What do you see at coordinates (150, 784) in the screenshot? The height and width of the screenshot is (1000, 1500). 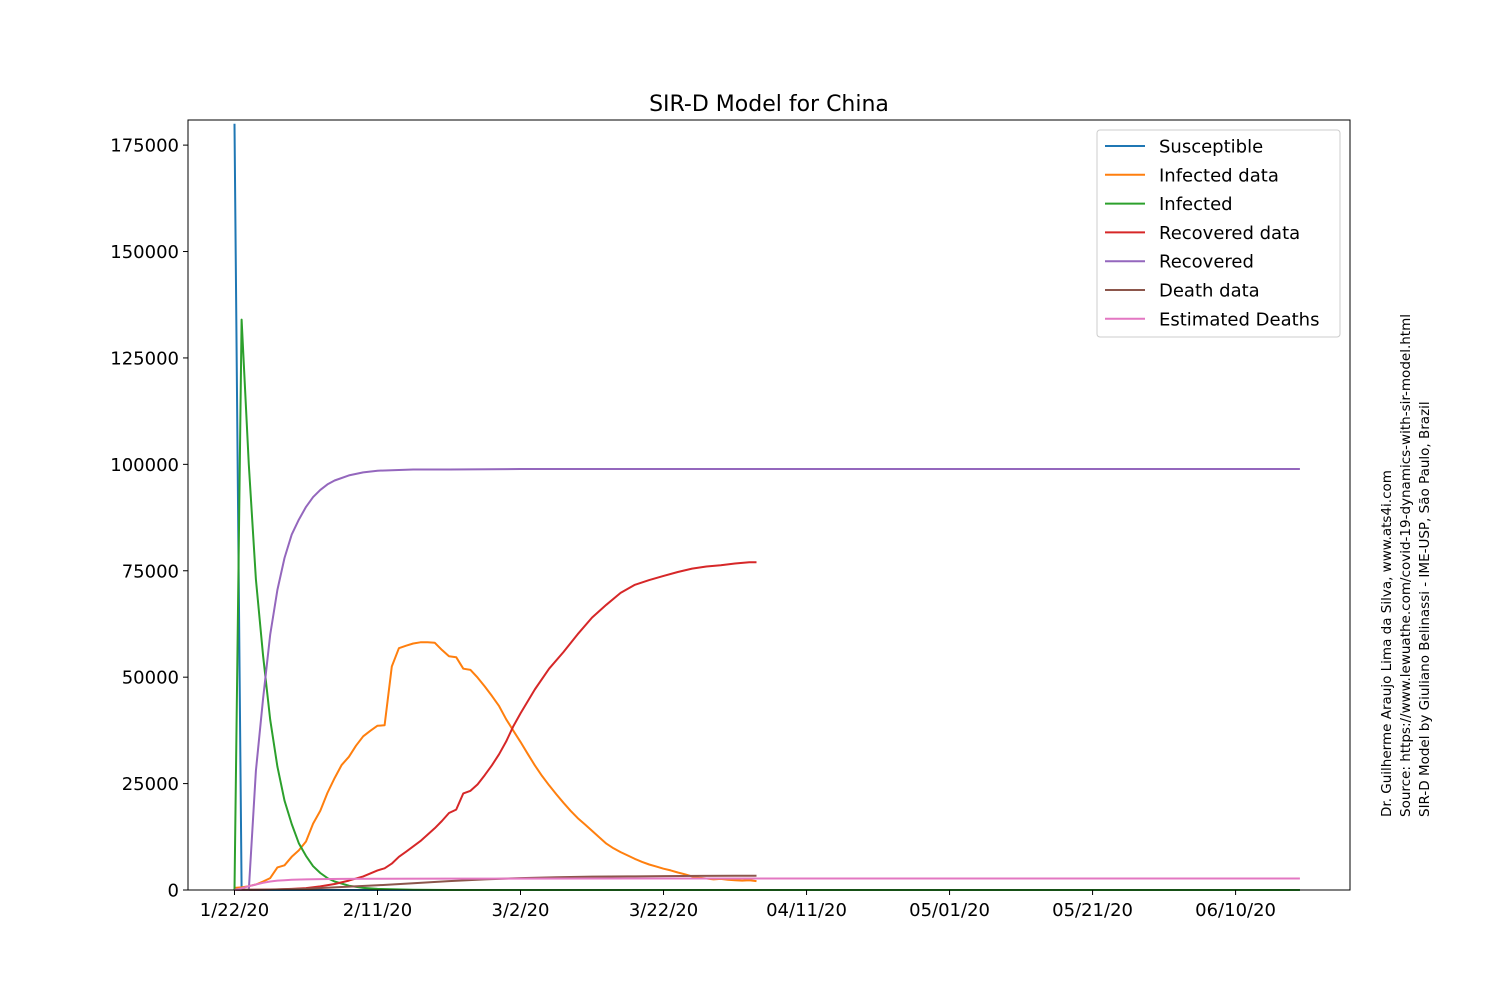 I see `y-tick-label: 25000` at bounding box center [150, 784].